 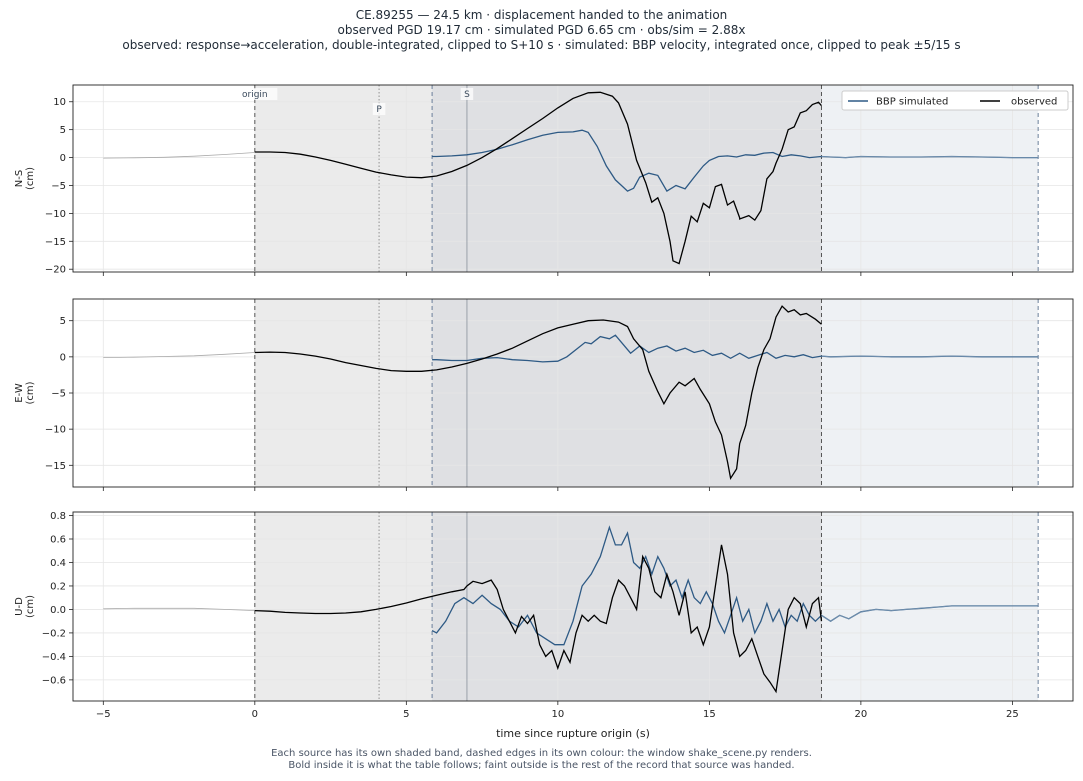 What do you see at coordinates (955, 100) in the screenshot?
I see `legend-box` at bounding box center [955, 100].